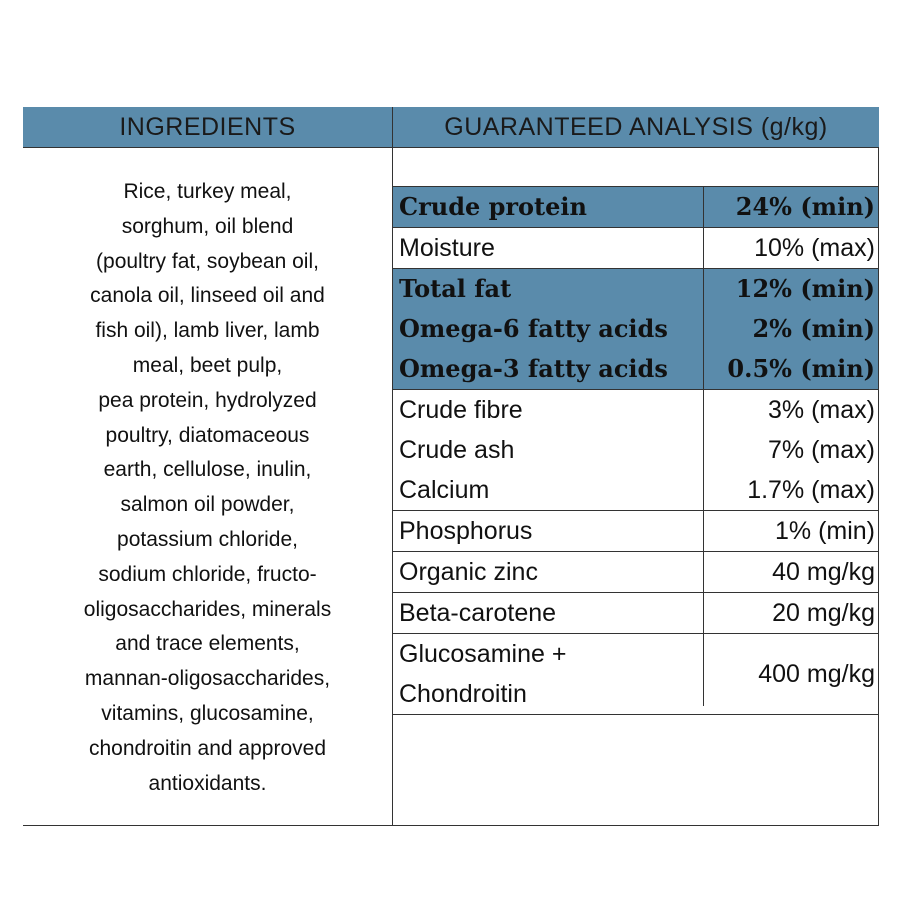 This screenshot has width=900, height=900. Describe the element at coordinates (207, 470) in the screenshot. I see `ingredients-line: earth, cellulose, inulin,` at that location.